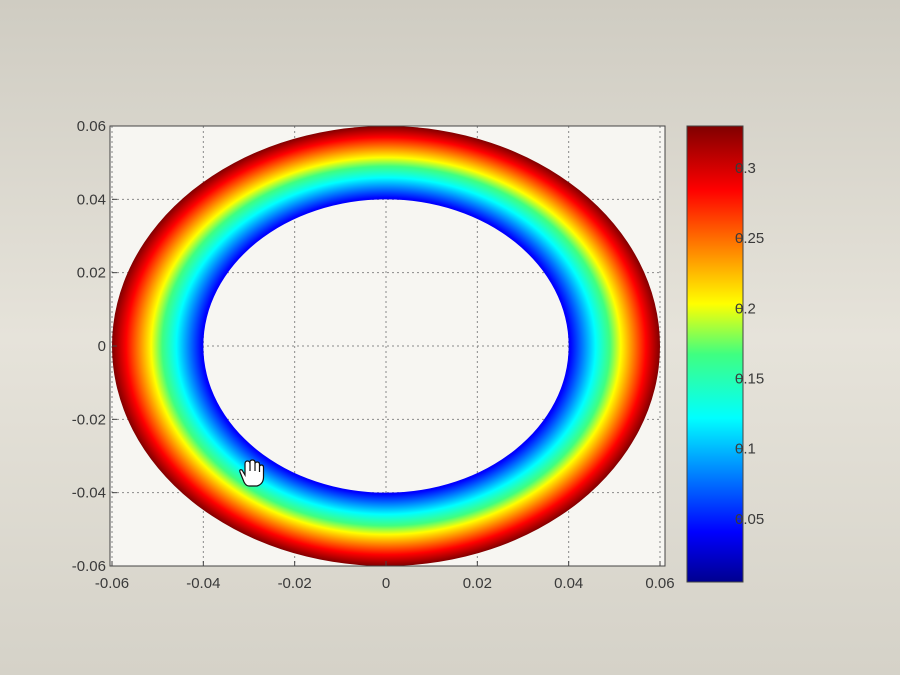 This screenshot has width=900, height=675. What do you see at coordinates (745, 308) in the screenshot?
I see `colorbar-tick-label: 0.2` at bounding box center [745, 308].